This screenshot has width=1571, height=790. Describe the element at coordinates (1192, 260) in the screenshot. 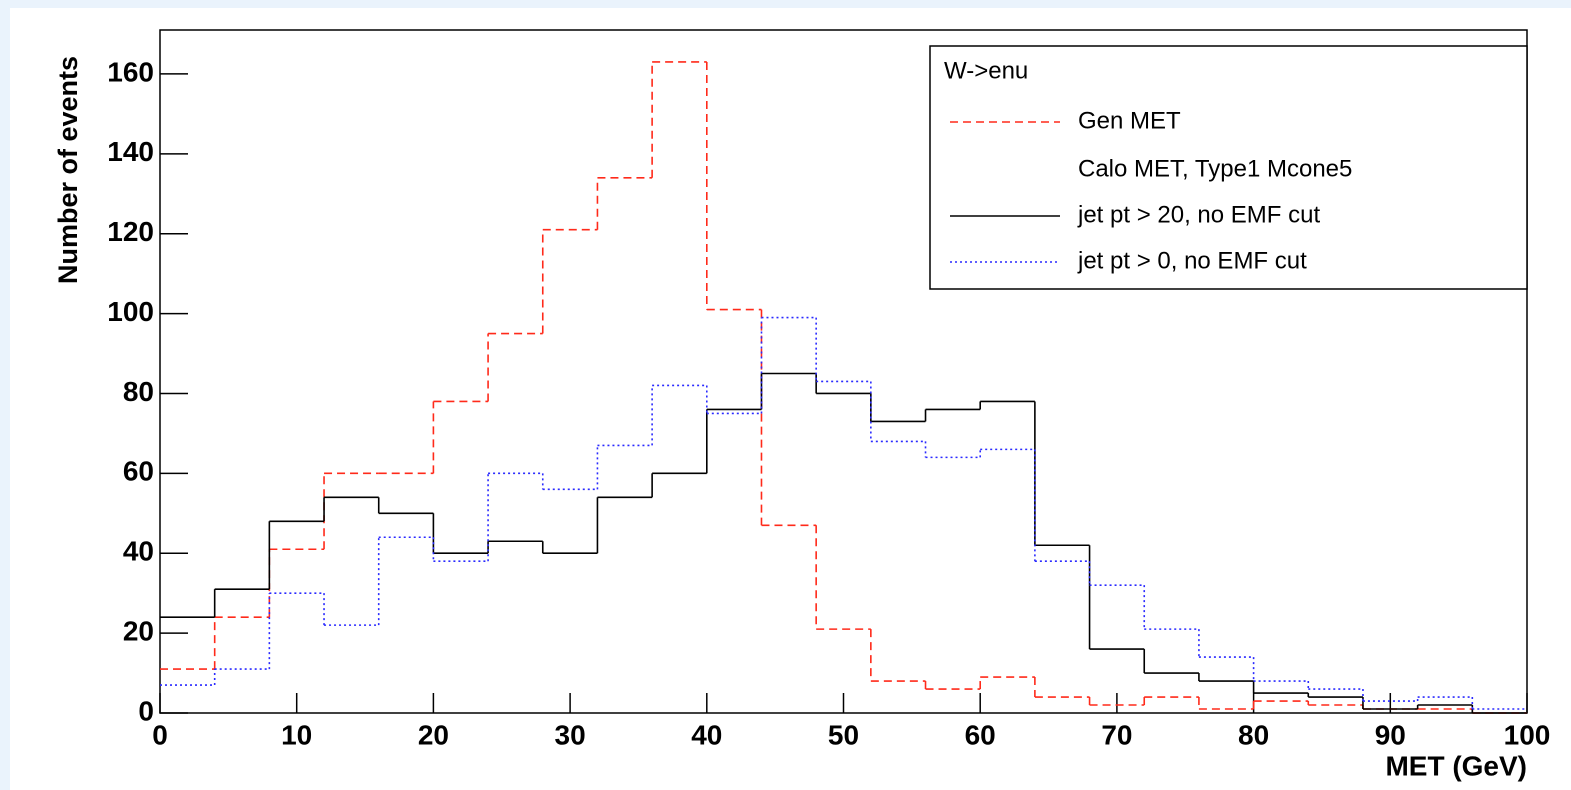

I see `legend-label: jet pt > 0, no EMF cut` at that location.